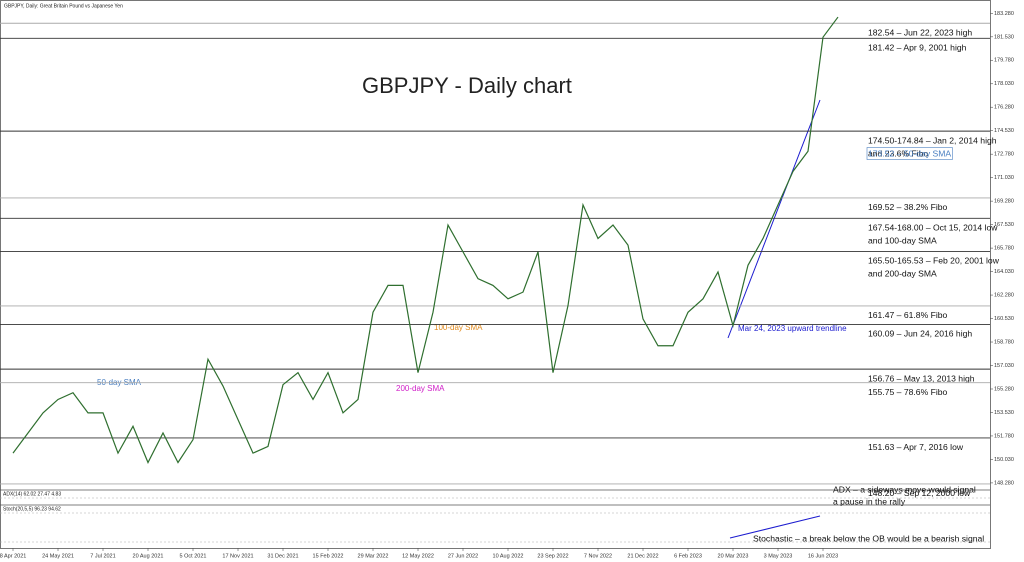 This screenshot has height=562, width=1024. Describe the element at coordinates (1004, 108) in the screenshot. I see `y-tick-label: 176.280` at that location.